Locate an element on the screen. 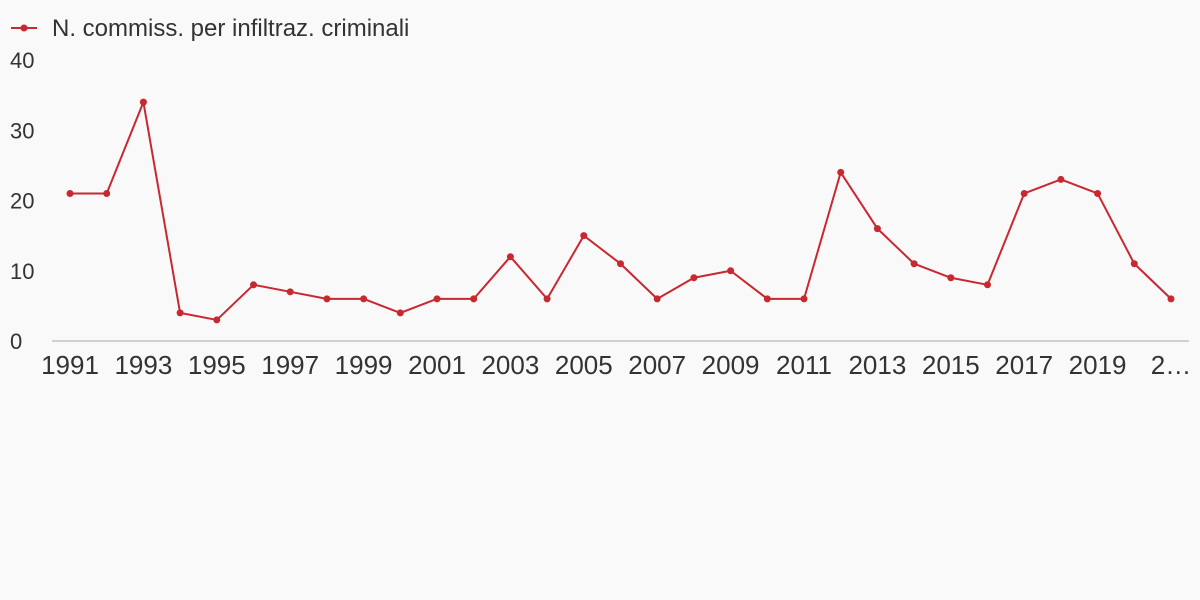 This screenshot has height=600, width=1200. x-tick-label: 1991 is located at coordinates (70, 365).